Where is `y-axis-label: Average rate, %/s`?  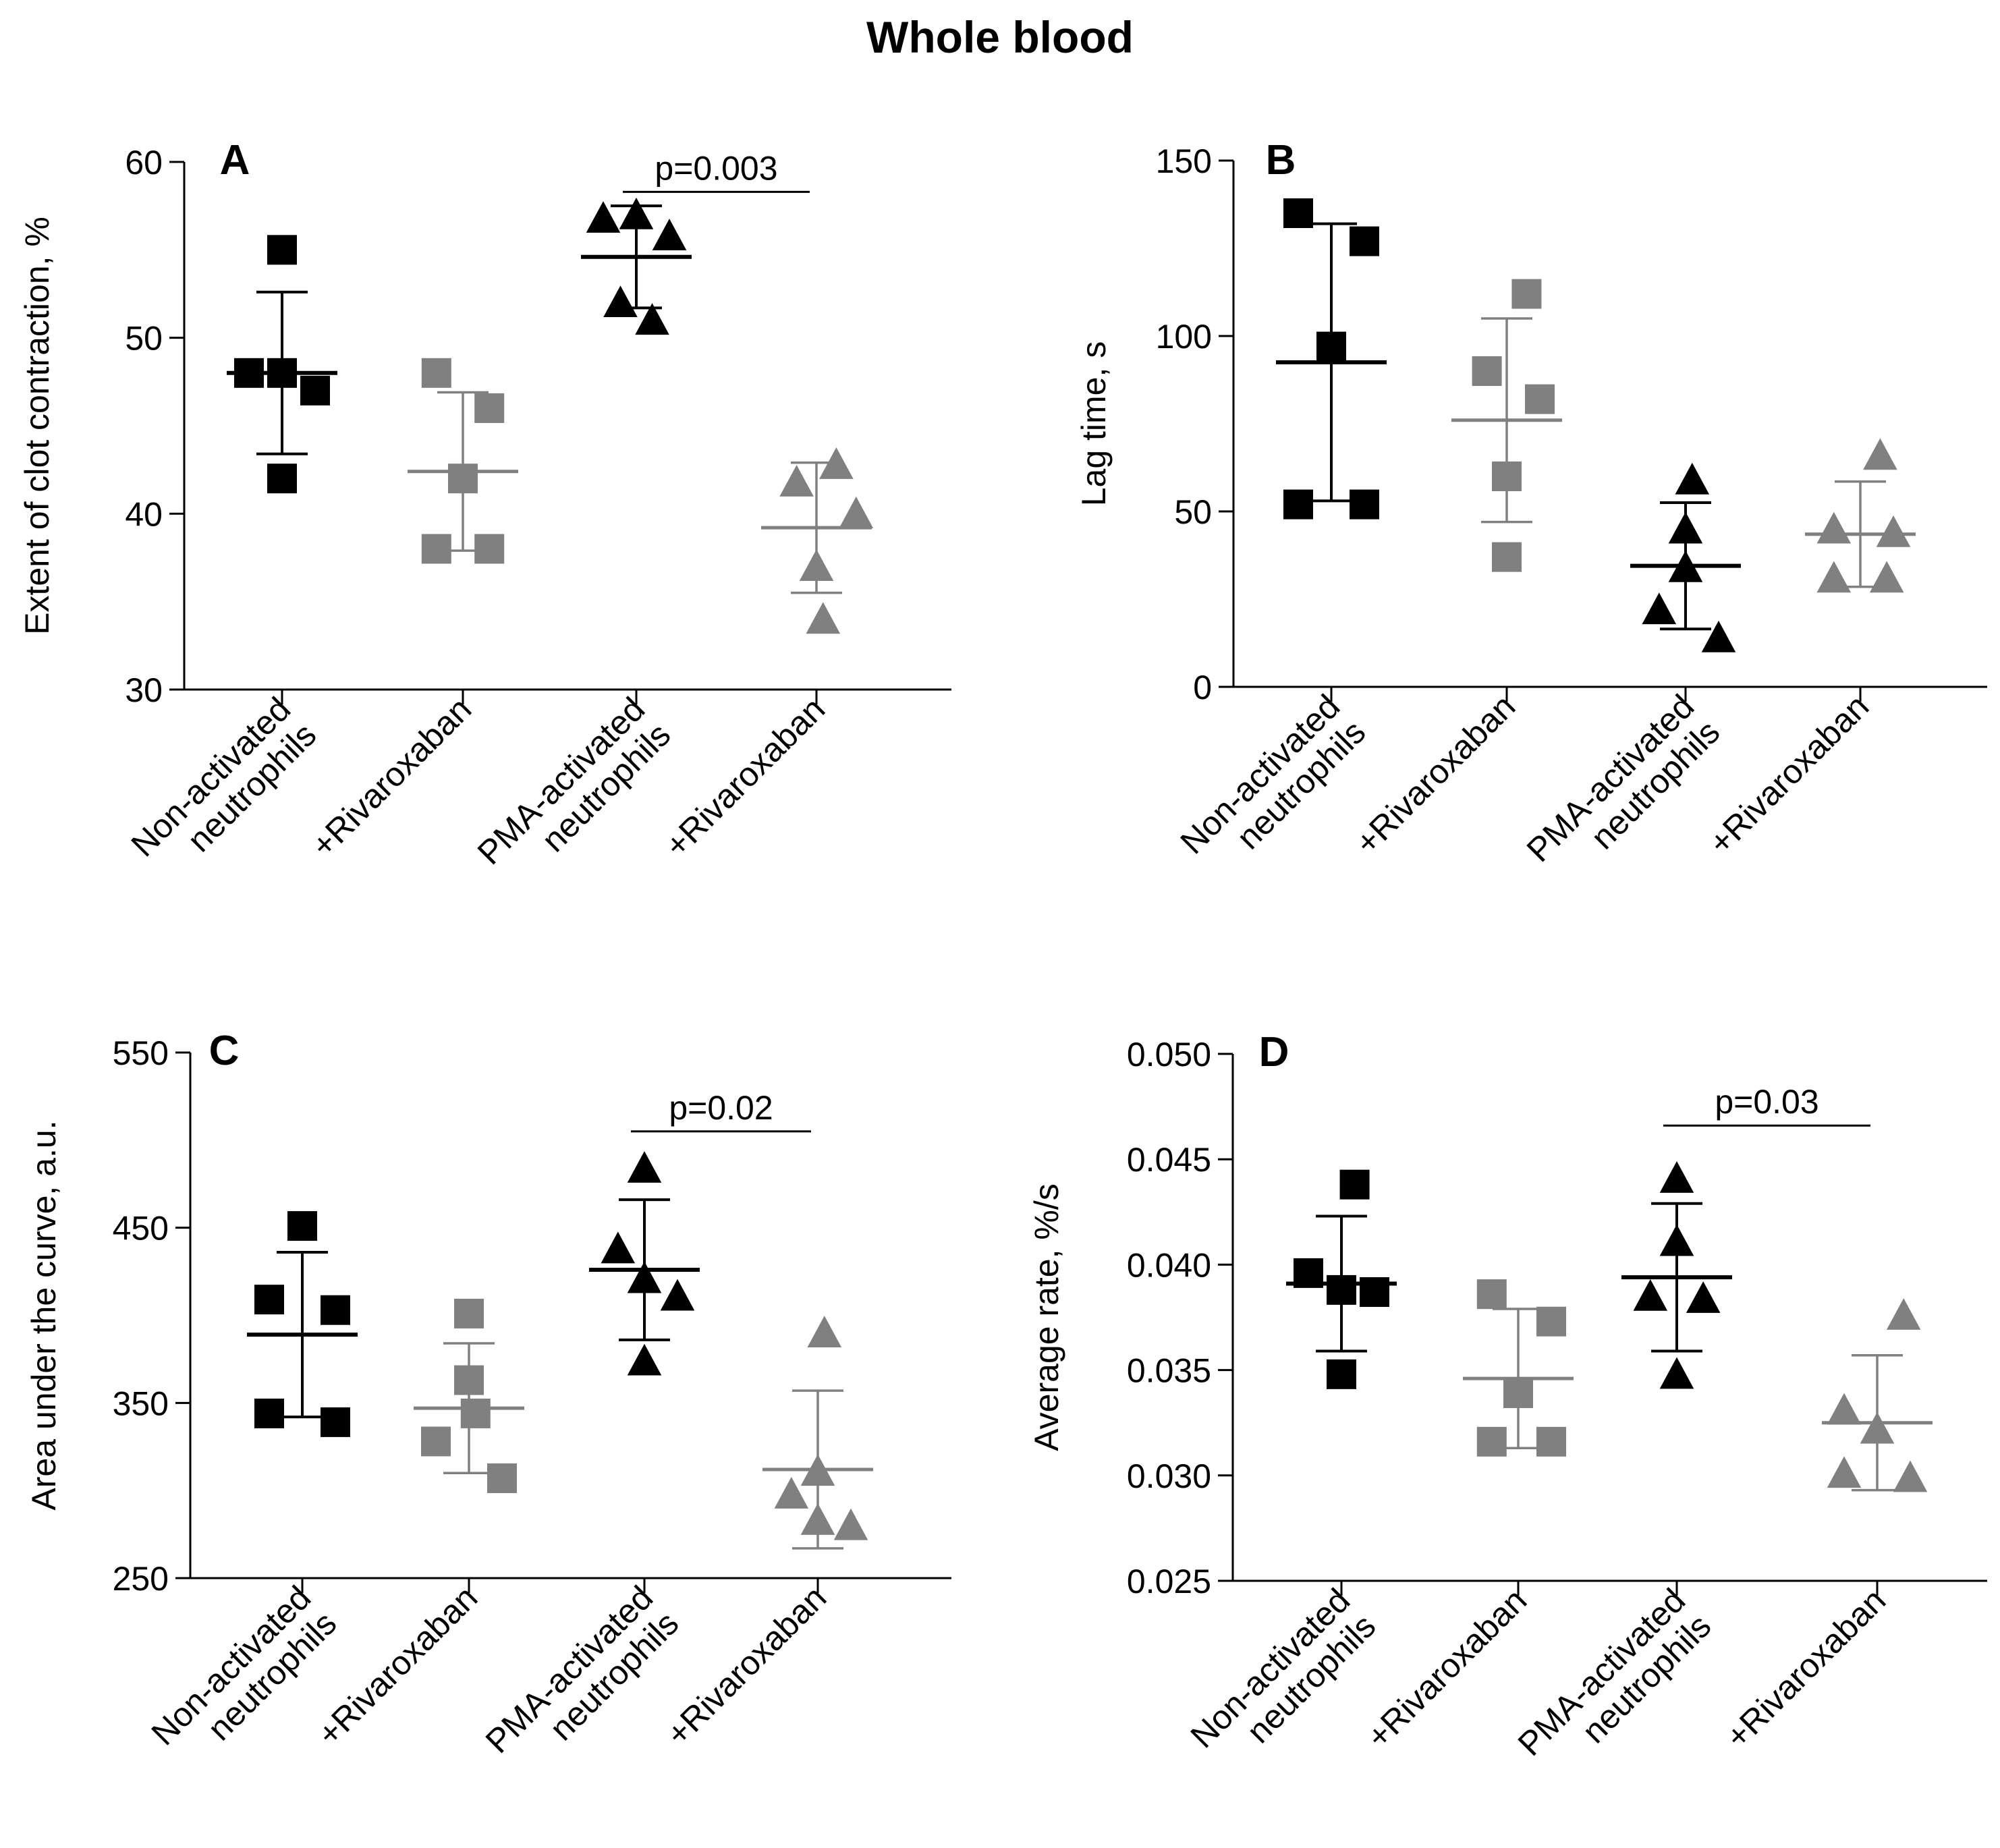
y-axis-label: Average rate, %/s is located at coordinates (1046, 1317).